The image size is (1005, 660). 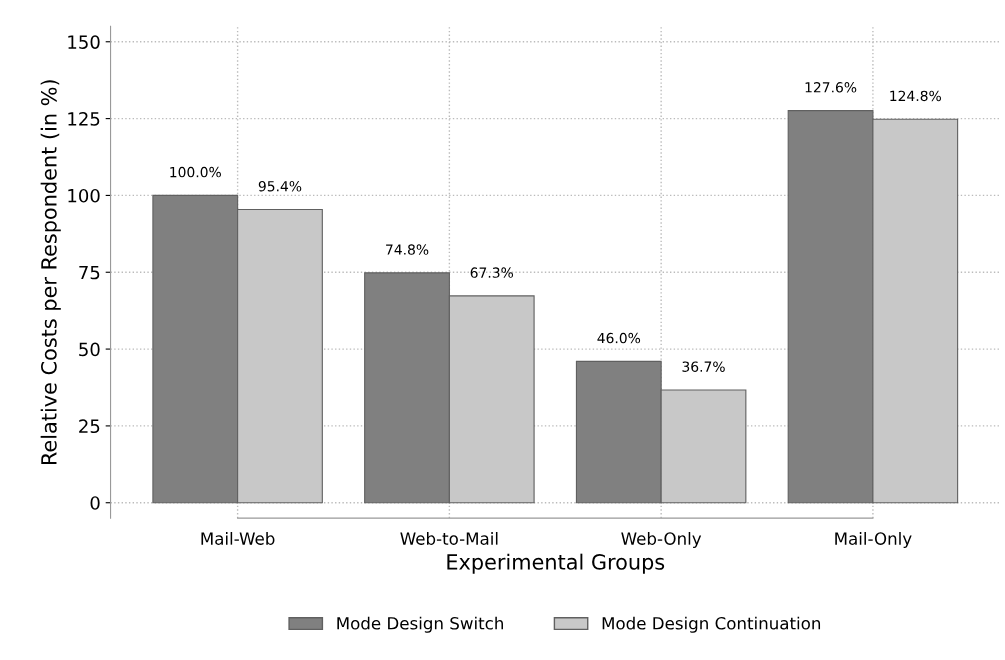 I want to click on data-label: 127.6%, so click(x=831, y=87).